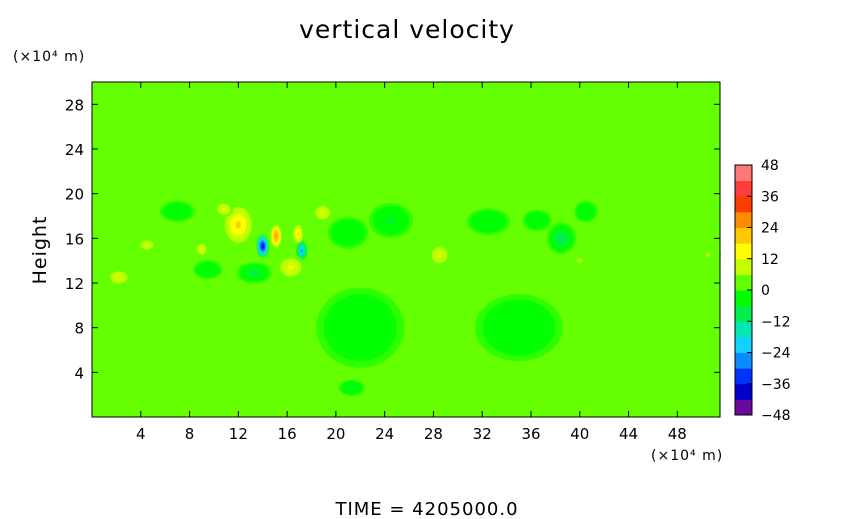  I want to click on x-tick-label: 40, so click(579, 434).